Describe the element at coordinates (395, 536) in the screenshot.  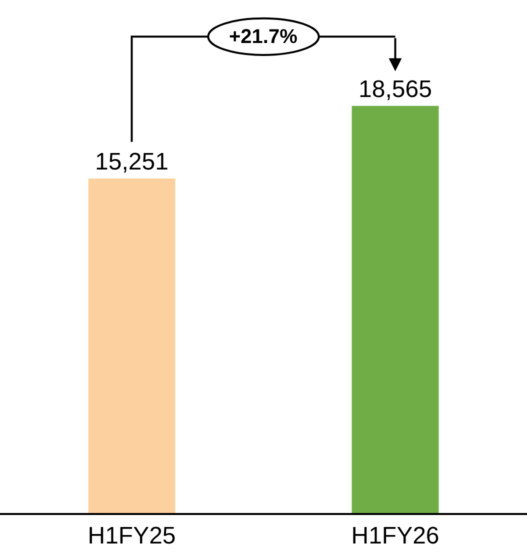
I see `x-tick-label: H1FY26` at that location.